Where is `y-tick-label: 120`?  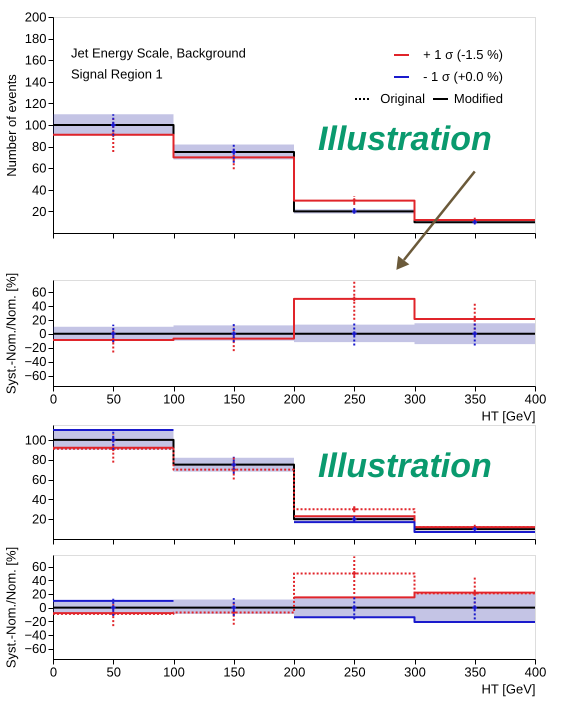 y-tick-label: 120 is located at coordinates (35, 103).